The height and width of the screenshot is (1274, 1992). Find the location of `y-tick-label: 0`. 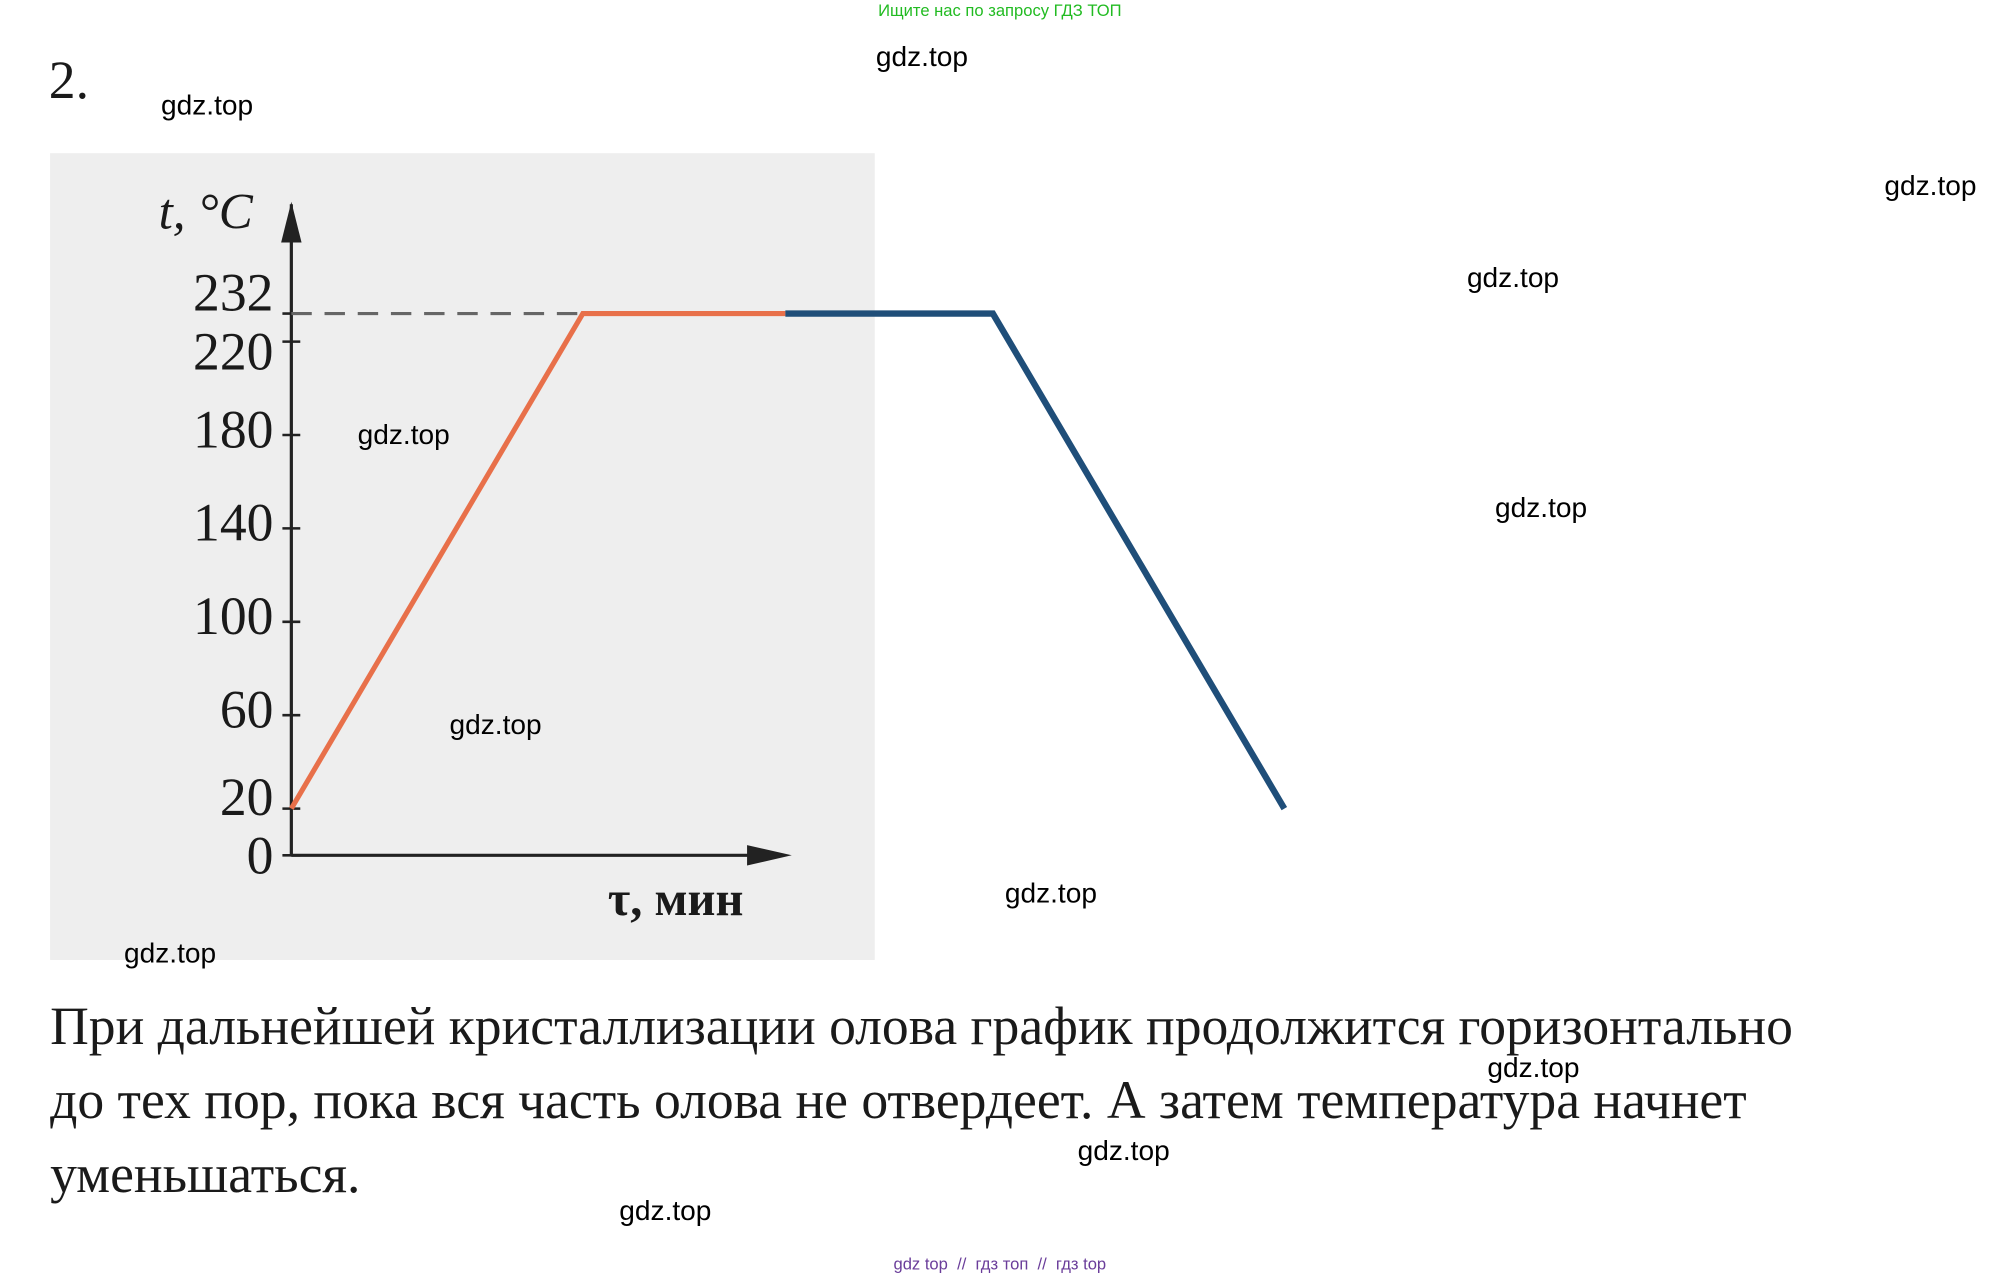

y-tick-label: 0 is located at coordinates (260, 856).